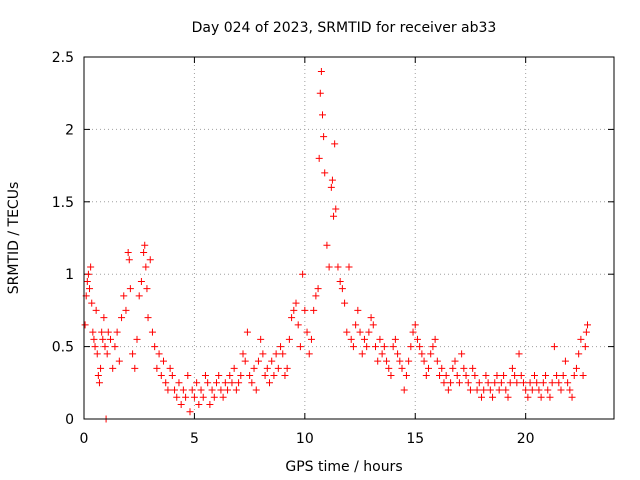  What do you see at coordinates (526, 439) in the screenshot?
I see `x-tick-label: 20` at bounding box center [526, 439].